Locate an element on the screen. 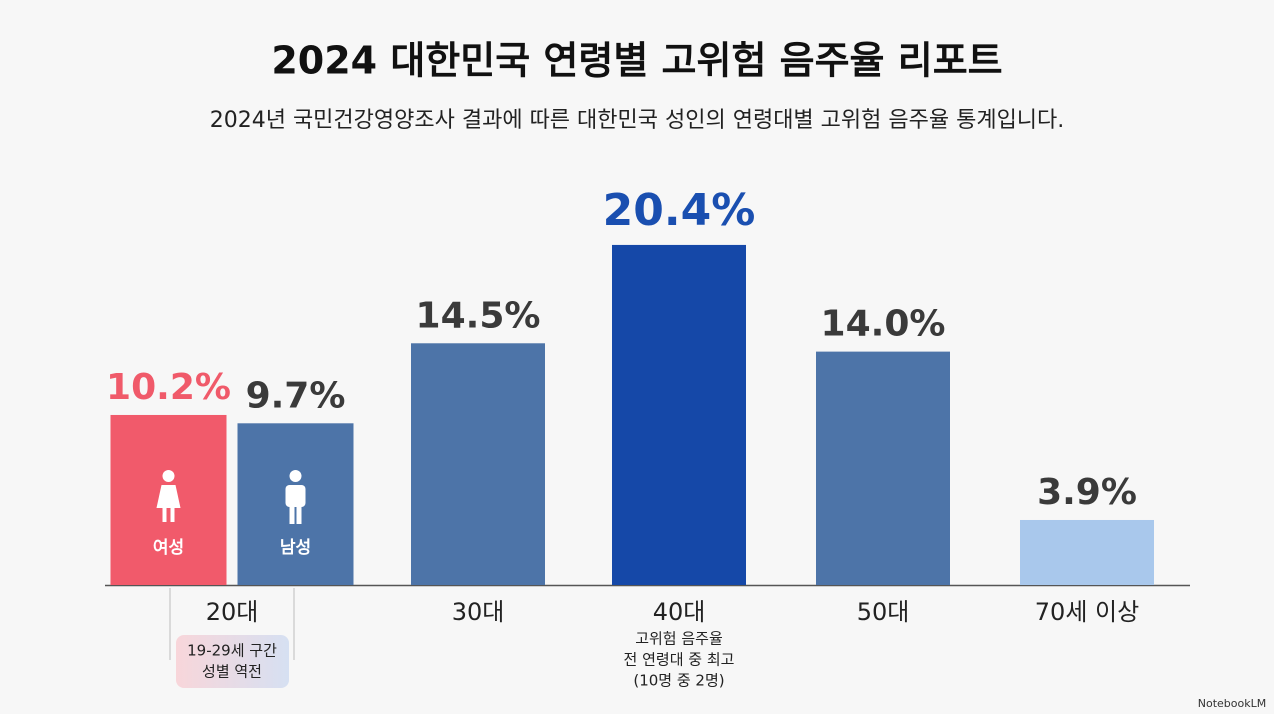 Image resolution: width=1274 pixels, height=714 pixels. bracket is located at coordinates (232, 624).